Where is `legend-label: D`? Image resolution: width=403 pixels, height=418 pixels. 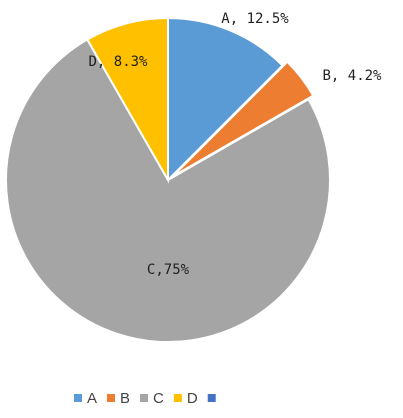
legend-label: D is located at coordinates (192, 398).